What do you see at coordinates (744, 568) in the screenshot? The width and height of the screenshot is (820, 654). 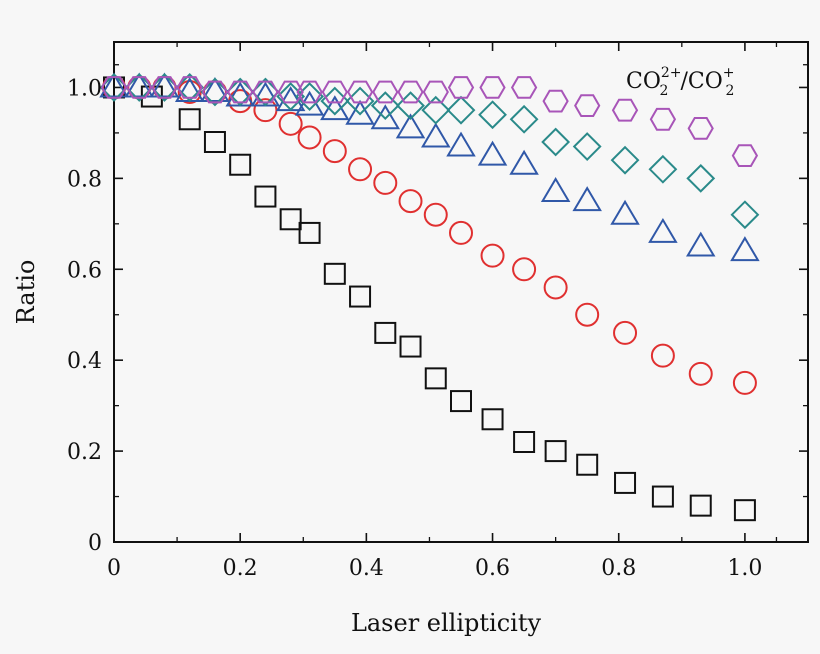 I see `x-tick-label: 1.0` at bounding box center [744, 568].